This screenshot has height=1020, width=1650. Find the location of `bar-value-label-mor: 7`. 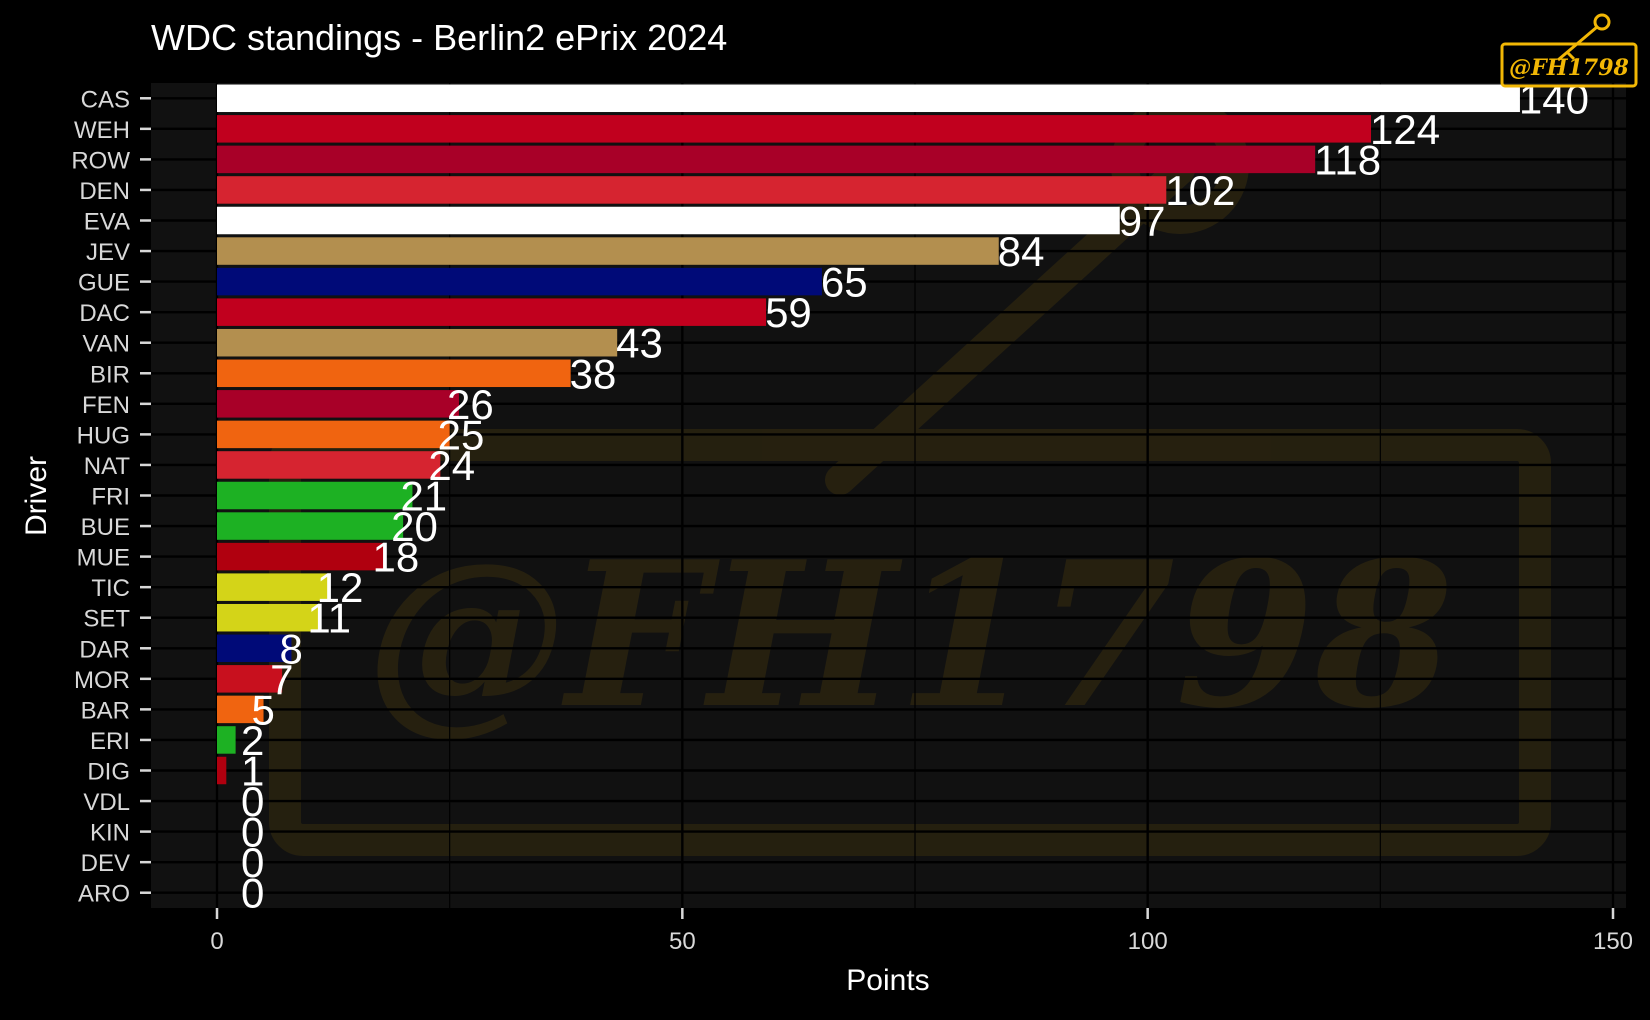

bar-value-label-mor: 7 is located at coordinates (281, 679).